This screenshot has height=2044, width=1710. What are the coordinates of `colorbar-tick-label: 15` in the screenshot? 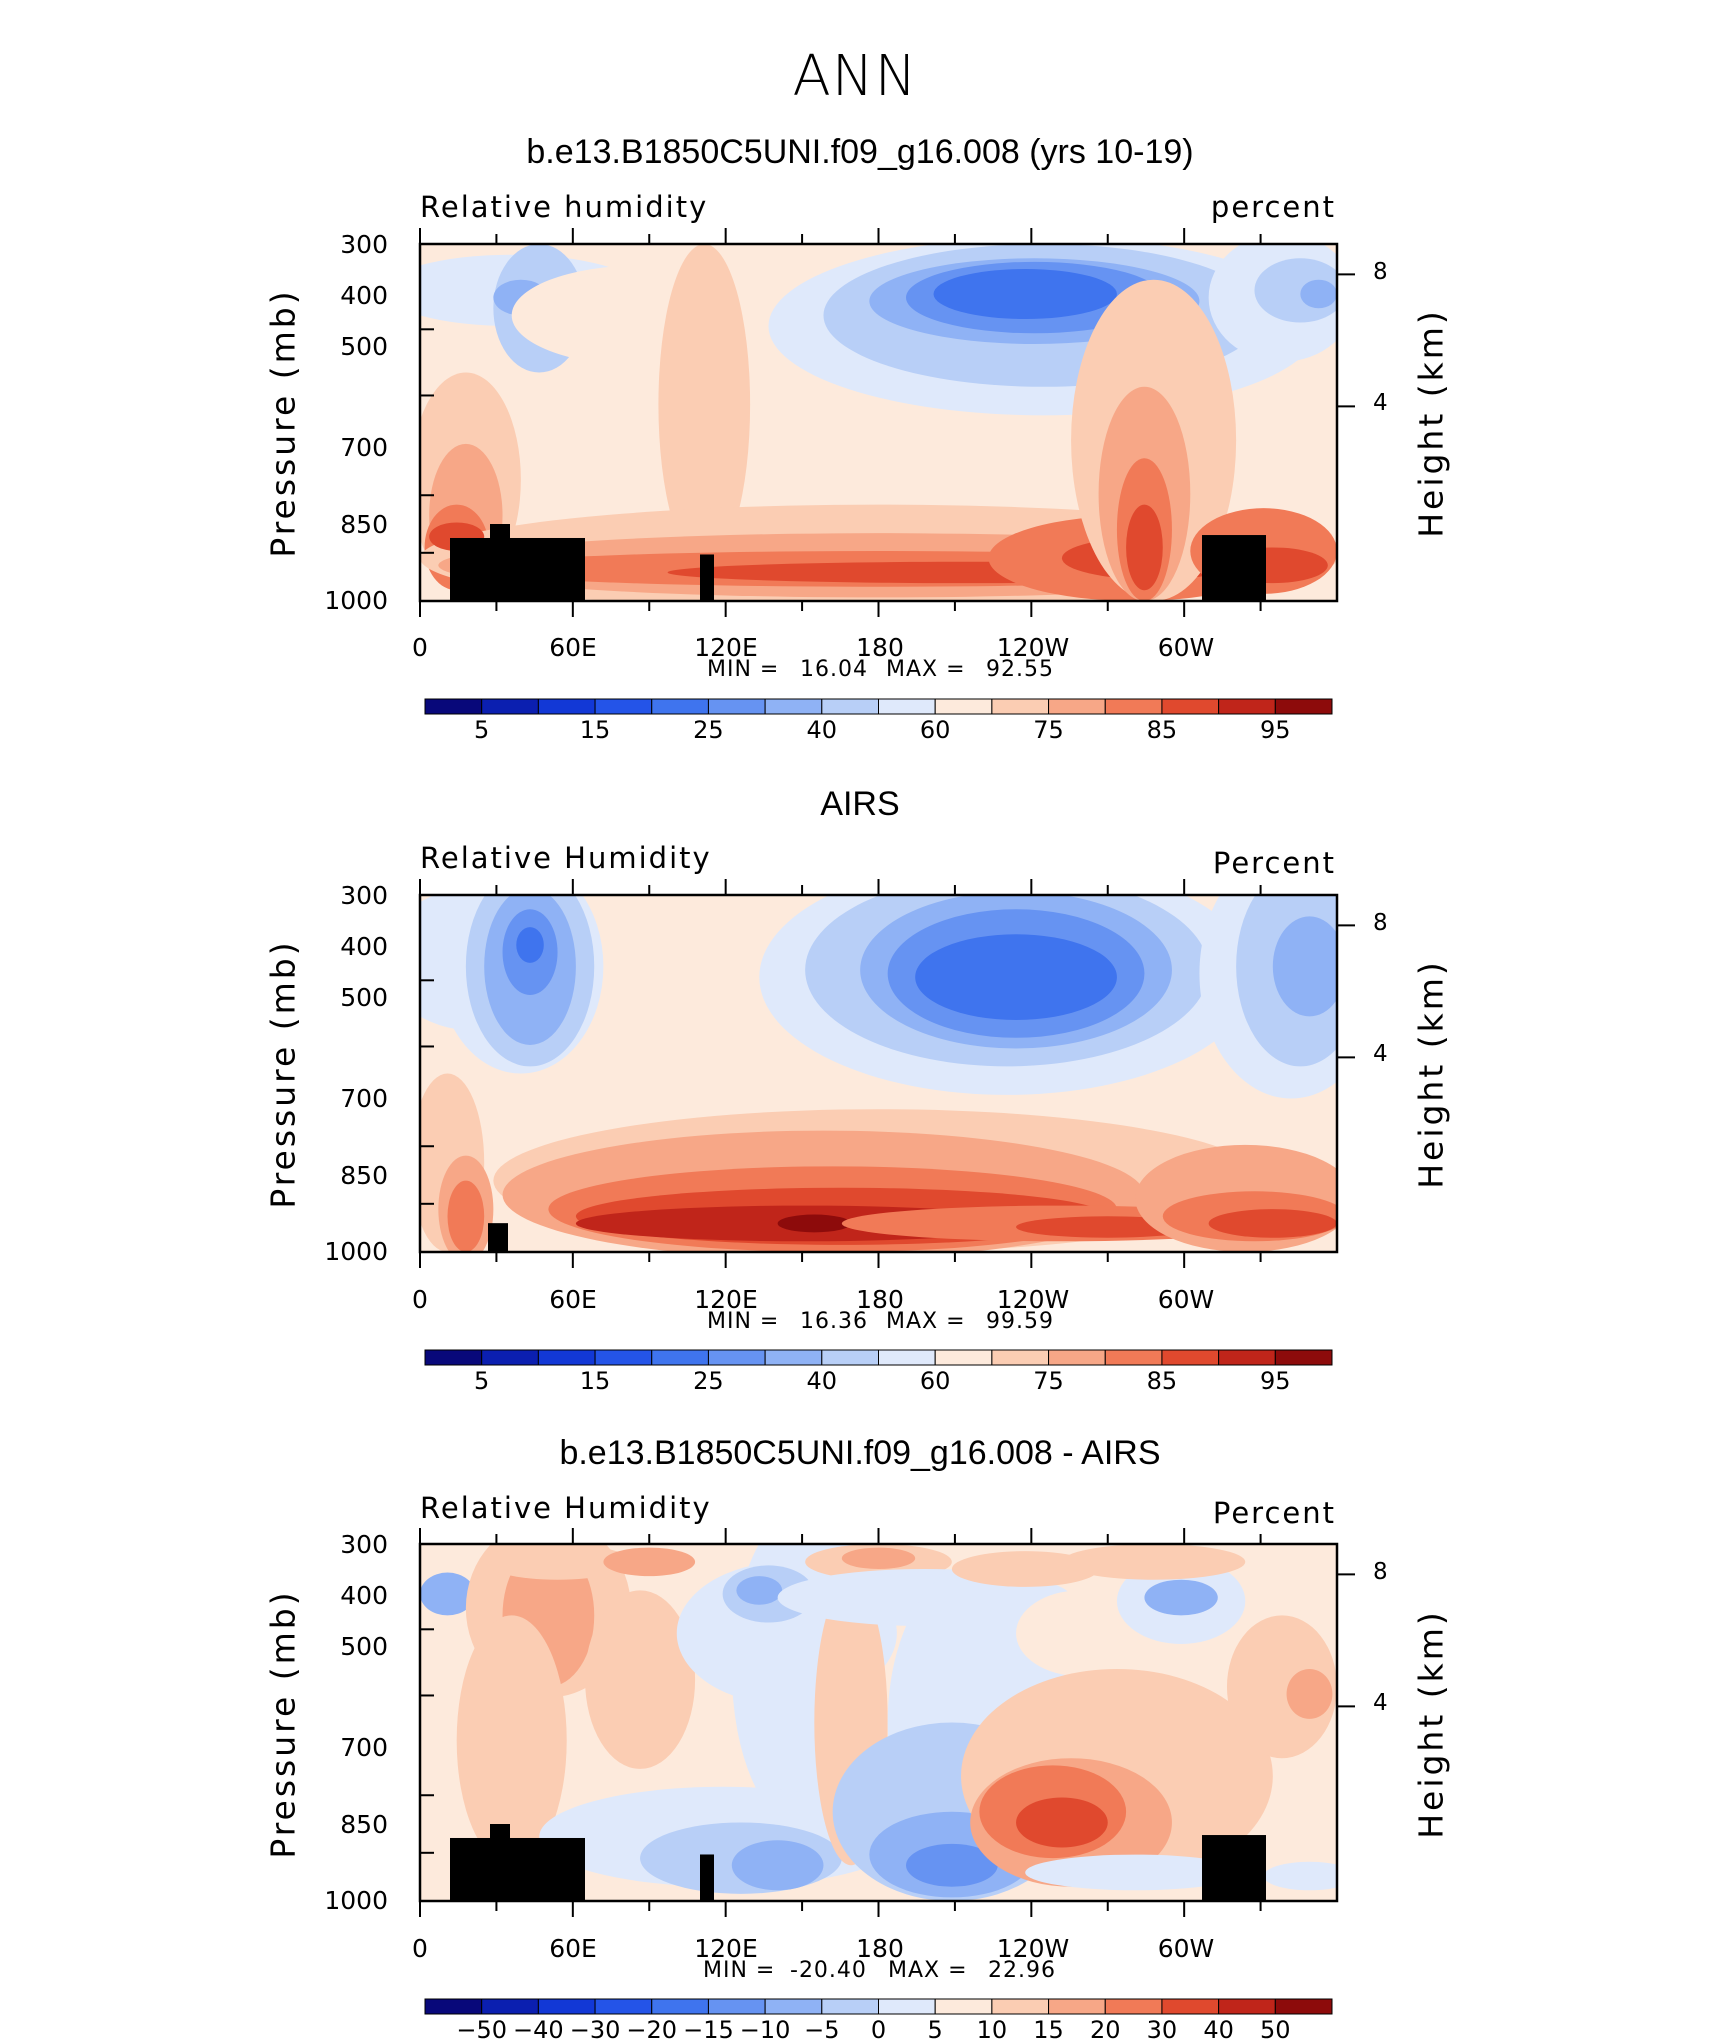 It's located at (595, 730).